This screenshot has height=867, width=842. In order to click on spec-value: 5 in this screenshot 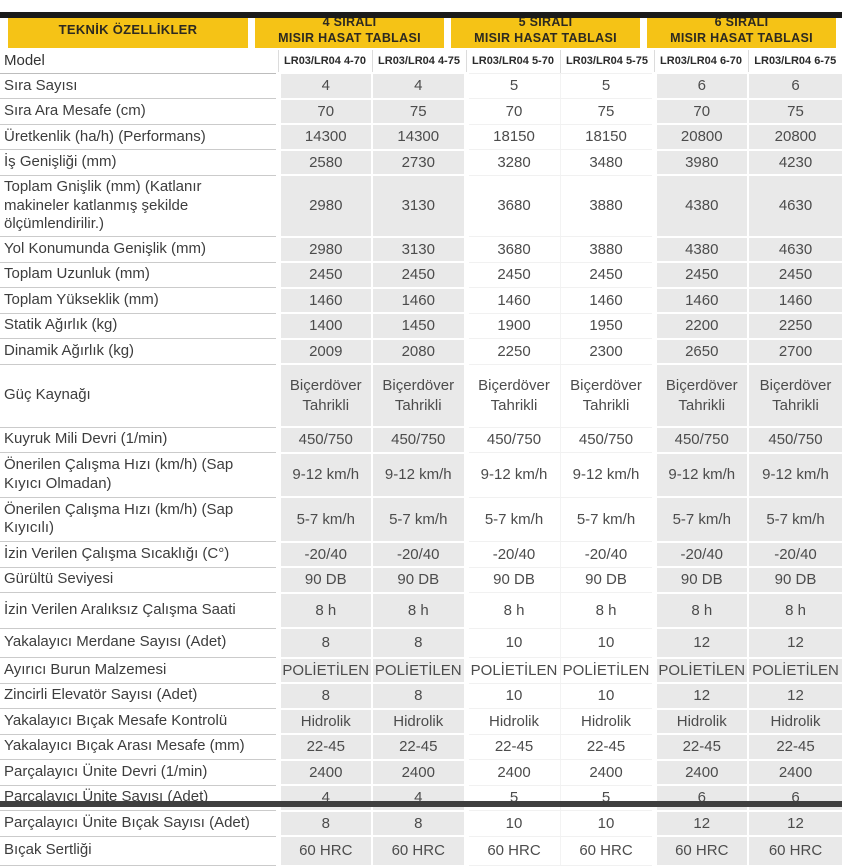, I will do `click(606, 86)`.